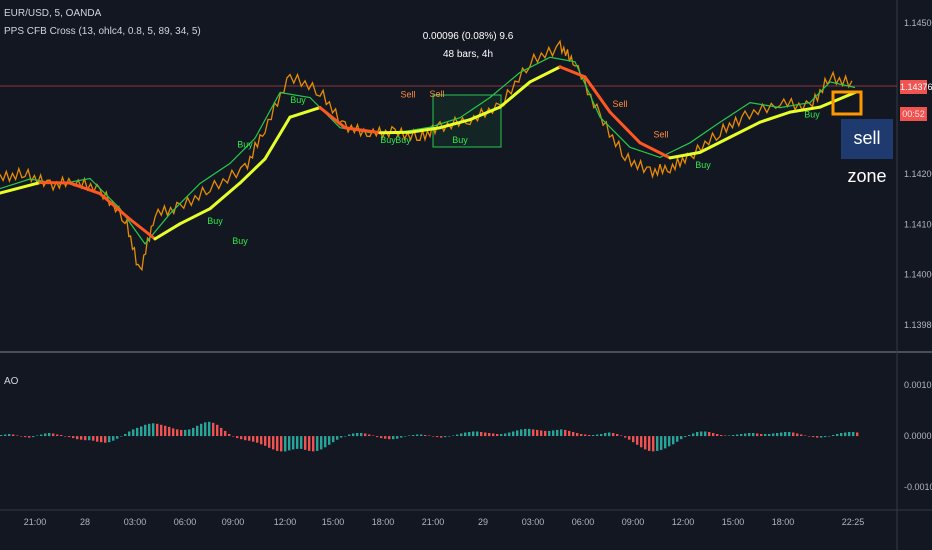 This screenshot has height=550, width=932. I want to click on price-tick-label: 1.14500, so click(918, 23).